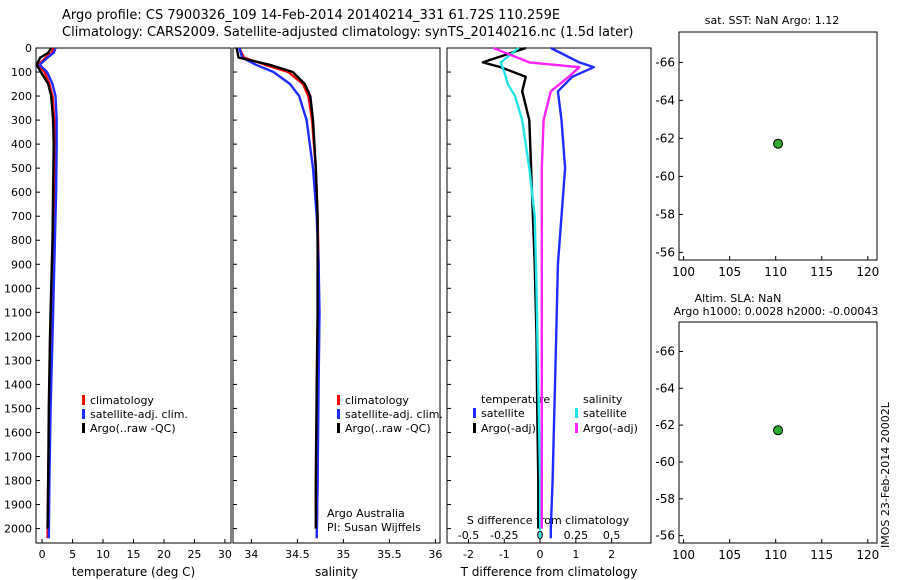  What do you see at coordinates (18, 384) in the screenshot?
I see `depth-tick-label: 1400` at bounding box center [18, 384].